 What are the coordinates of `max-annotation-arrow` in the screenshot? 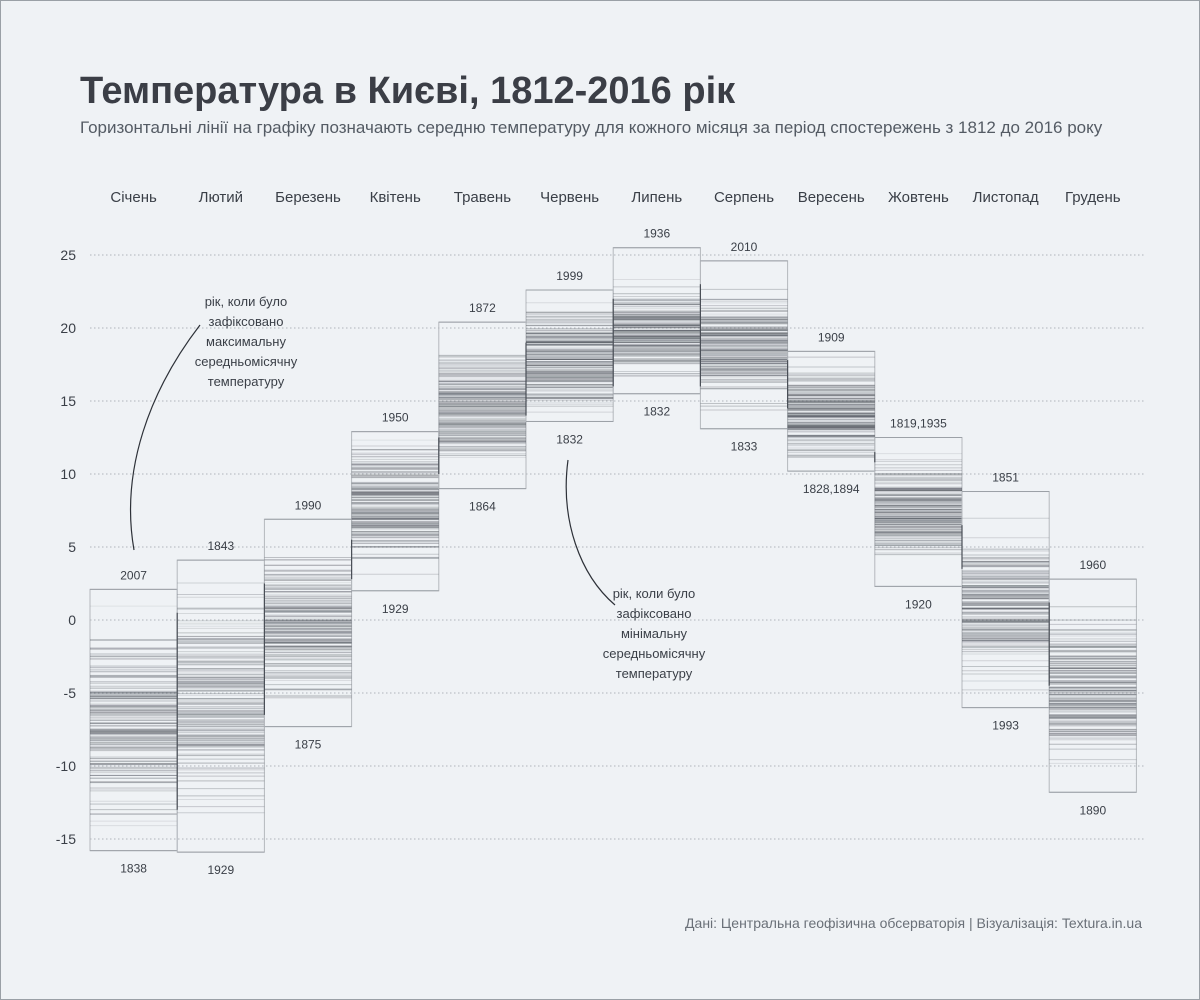 It's located at (165, 437).